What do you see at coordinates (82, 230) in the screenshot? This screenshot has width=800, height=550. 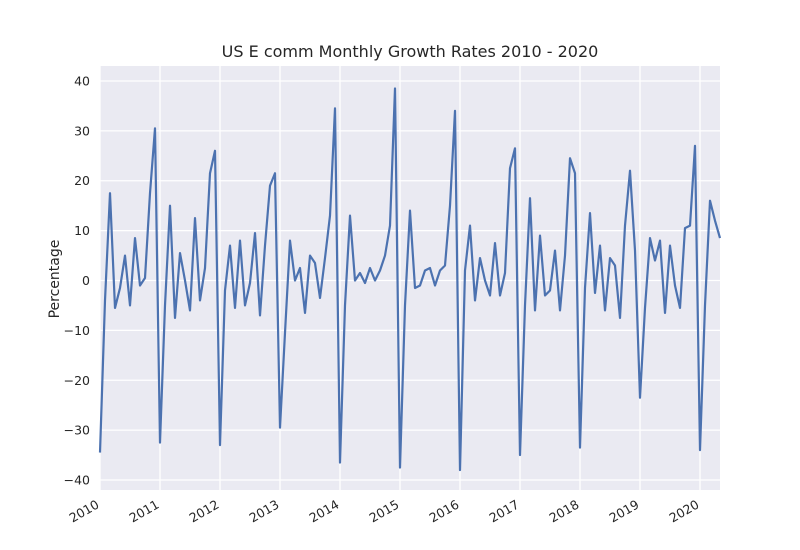 I see `y-tick-label: 10` at bounding box center [82, 230].